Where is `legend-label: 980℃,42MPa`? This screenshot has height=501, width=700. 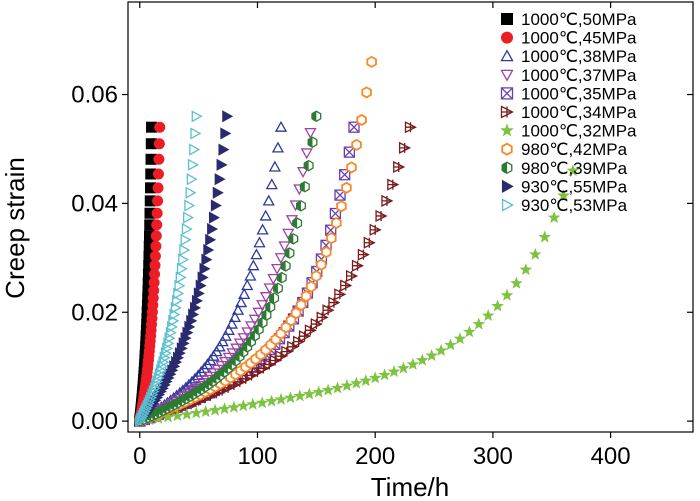 legend-label: 980℃,42MPa is located at coordinates (574, 149).